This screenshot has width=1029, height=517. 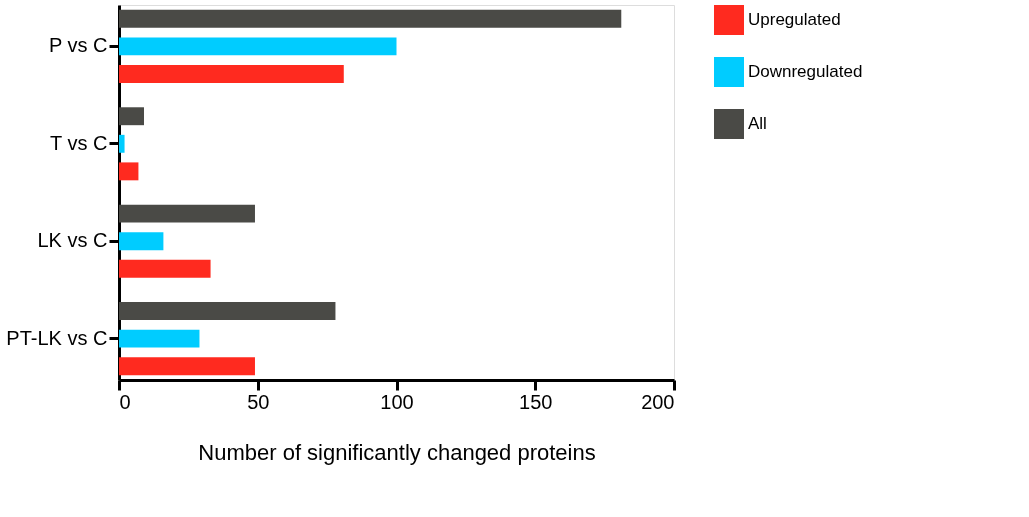 What do you see at coordinates (72, 240) in the screenshot?
I see `y-tick-label: LK vs C` at bounding box center [72, 240].